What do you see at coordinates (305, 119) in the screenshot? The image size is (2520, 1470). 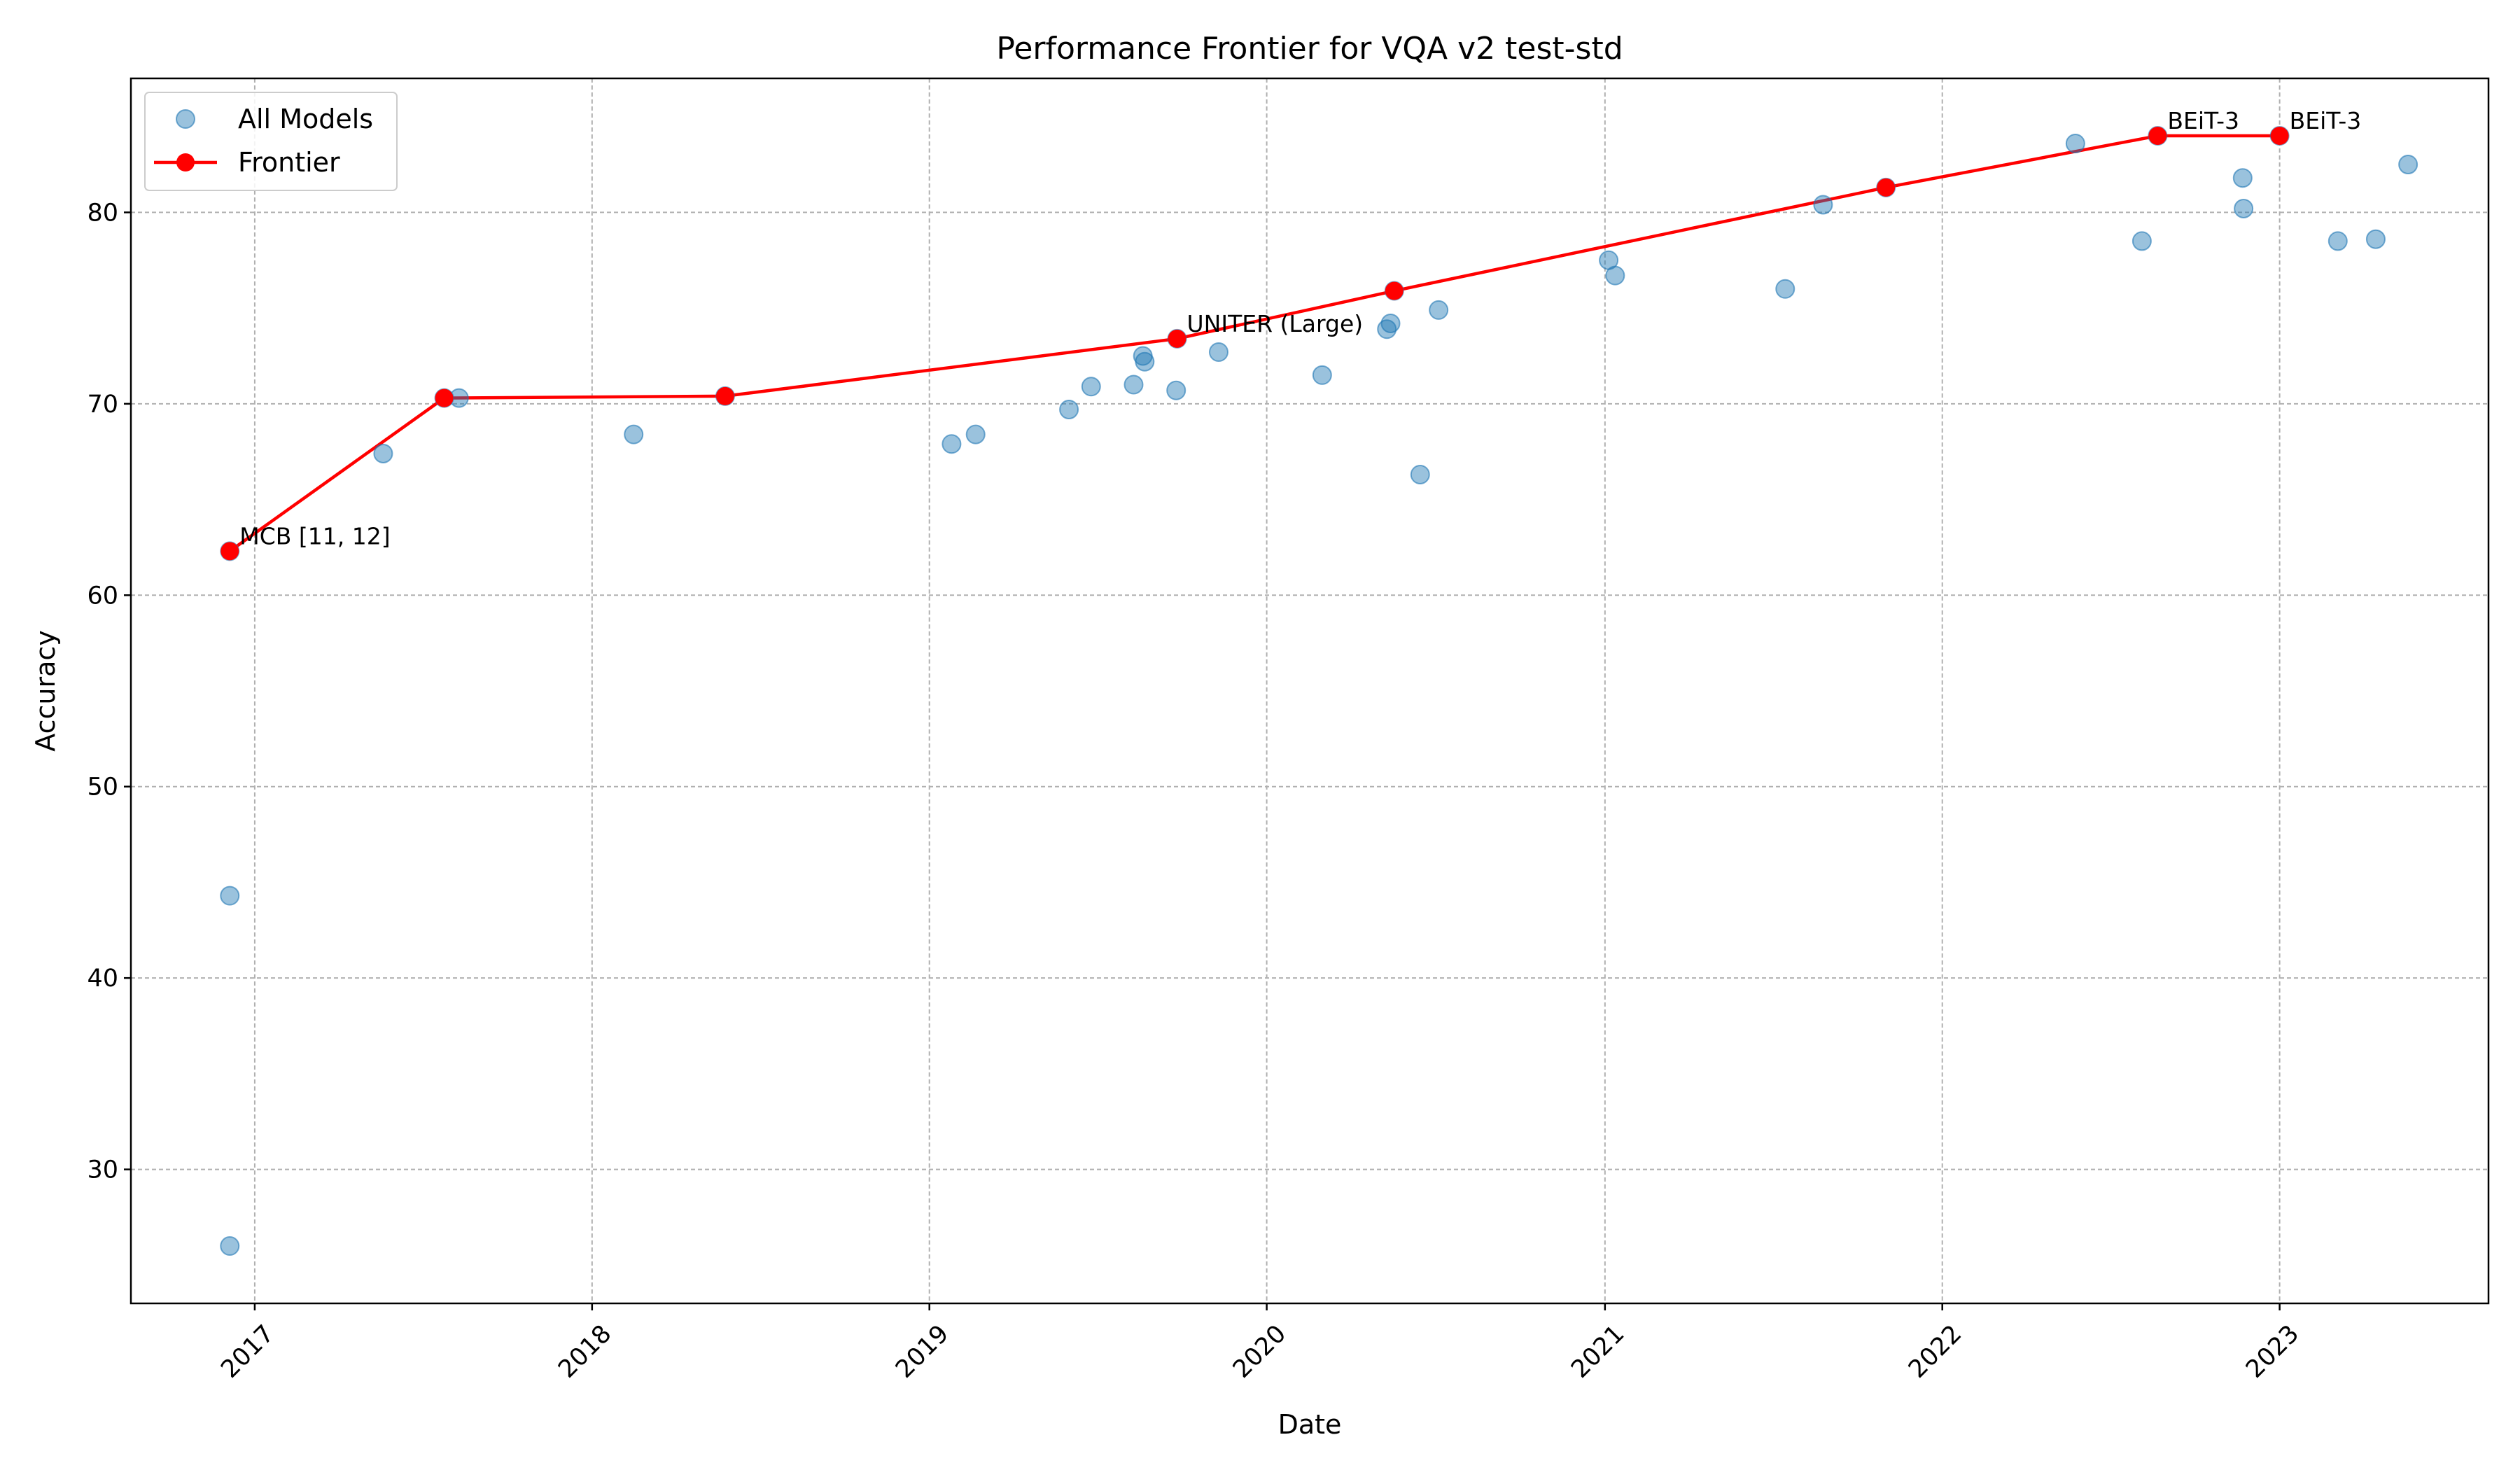 I see `legend-all-models-label: All Models` at bounding box center [305, 119].